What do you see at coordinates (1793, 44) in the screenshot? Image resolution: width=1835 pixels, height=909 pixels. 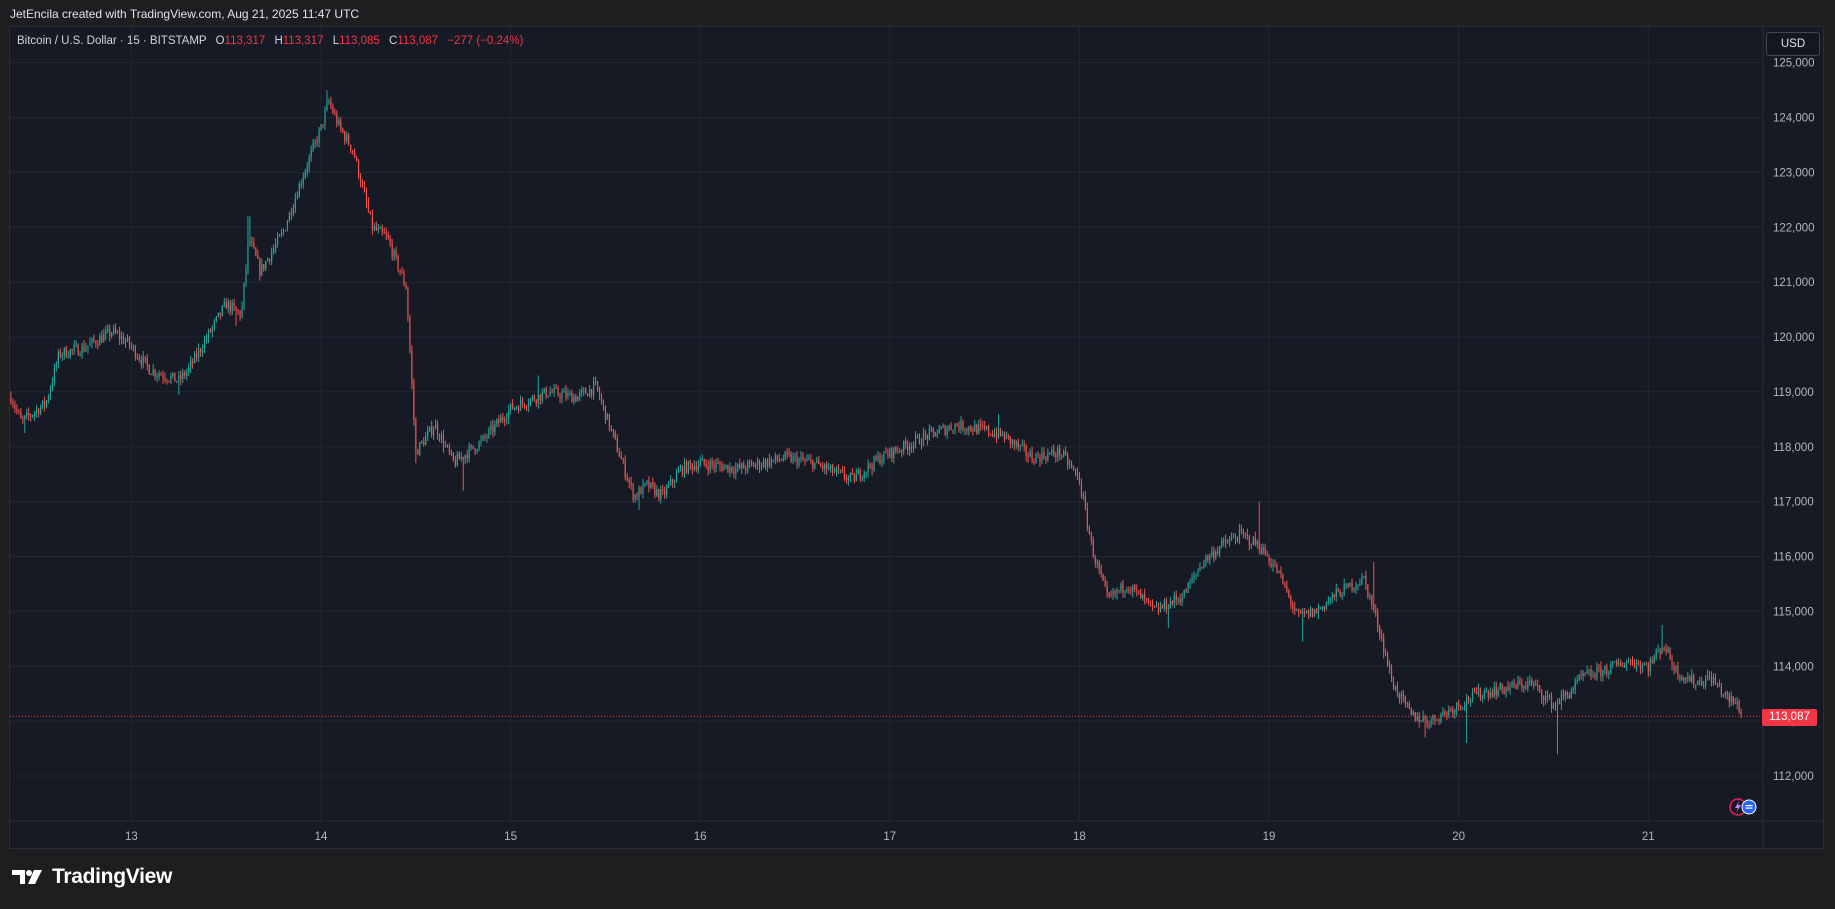 I see `currency-button: USD` at bounding box center [1793, 44].